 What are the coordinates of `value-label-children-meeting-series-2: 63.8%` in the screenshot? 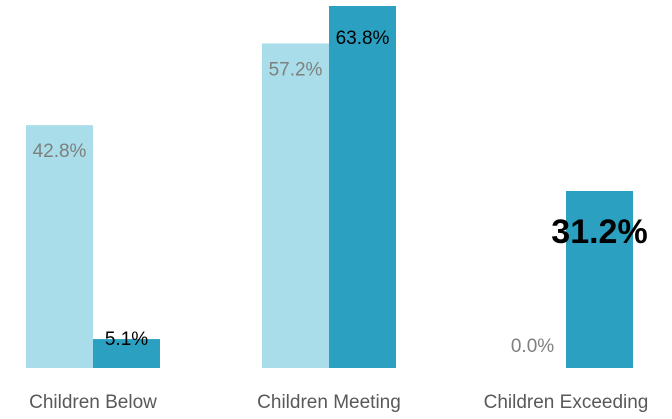 It's located at (363, 38).